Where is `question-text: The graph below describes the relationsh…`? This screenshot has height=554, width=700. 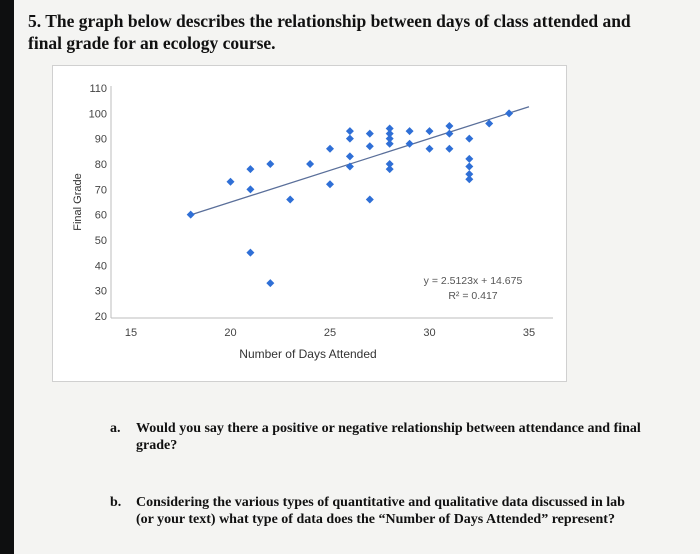
question-text: The graph below describes the relationsh… is located at coordinates (329, 32).